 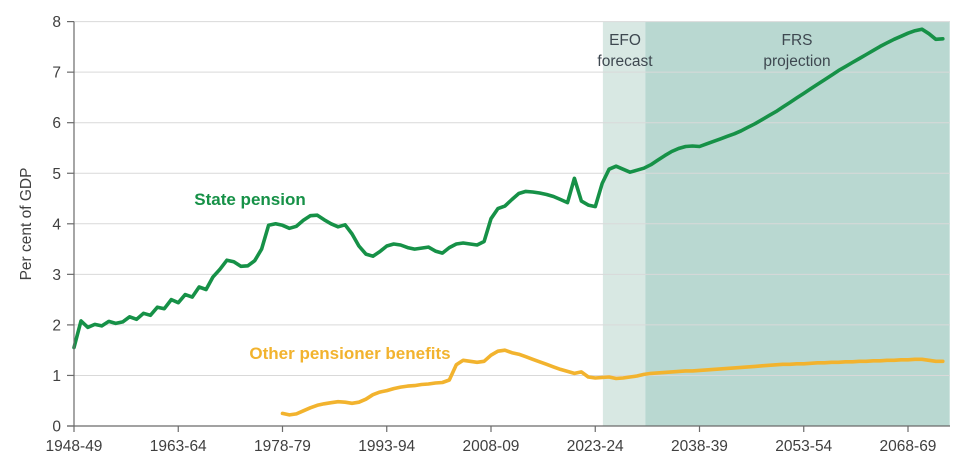 What do you see at coordinates (595, 446) in the screenshot?
I see `x-tick-label-2023-24: 2023-24` at bounding box center [595, 446].